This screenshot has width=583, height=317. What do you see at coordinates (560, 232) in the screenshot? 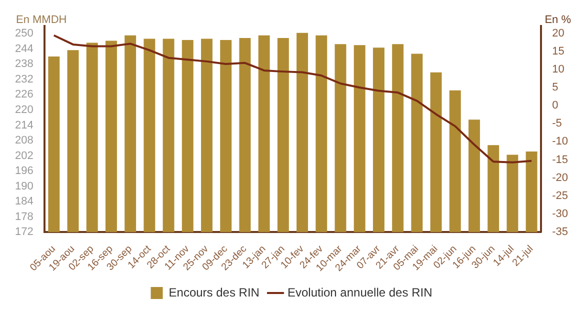
I see `y2-tick-label: -35` at bounding box center [560, 232].